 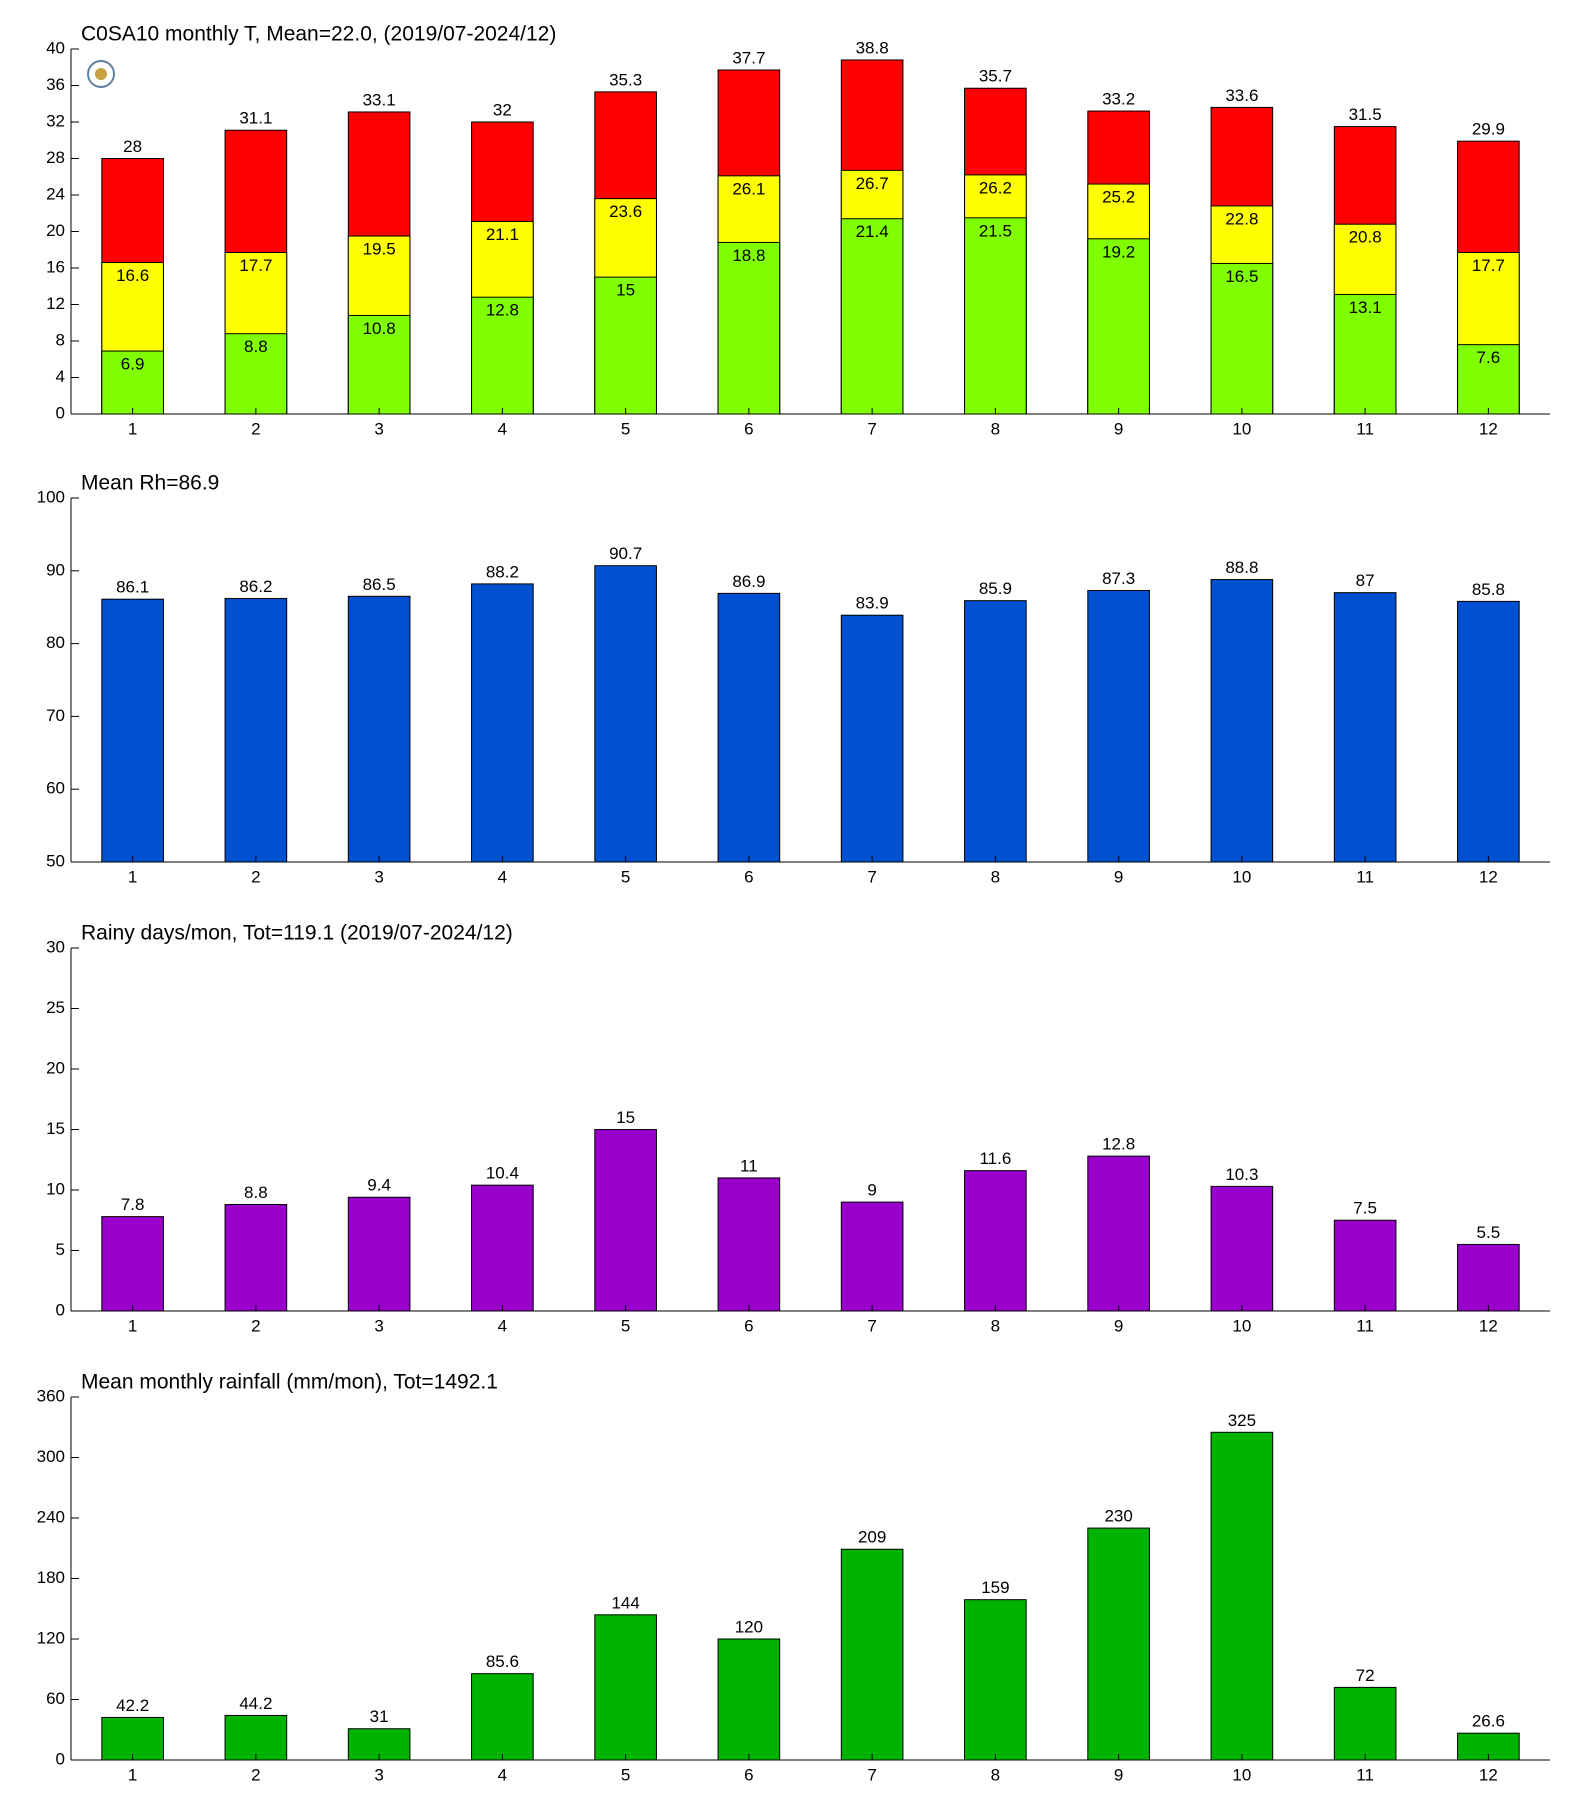 I want to click on value-label: 209, so click(x=872, y=1537).